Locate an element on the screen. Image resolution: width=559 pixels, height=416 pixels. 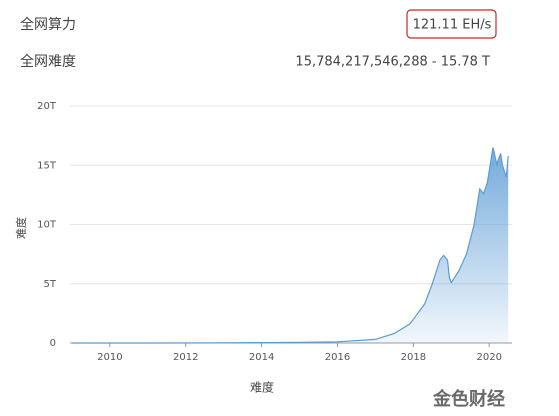
y-axis-title: 难度 is located at coordinates (21, 228).